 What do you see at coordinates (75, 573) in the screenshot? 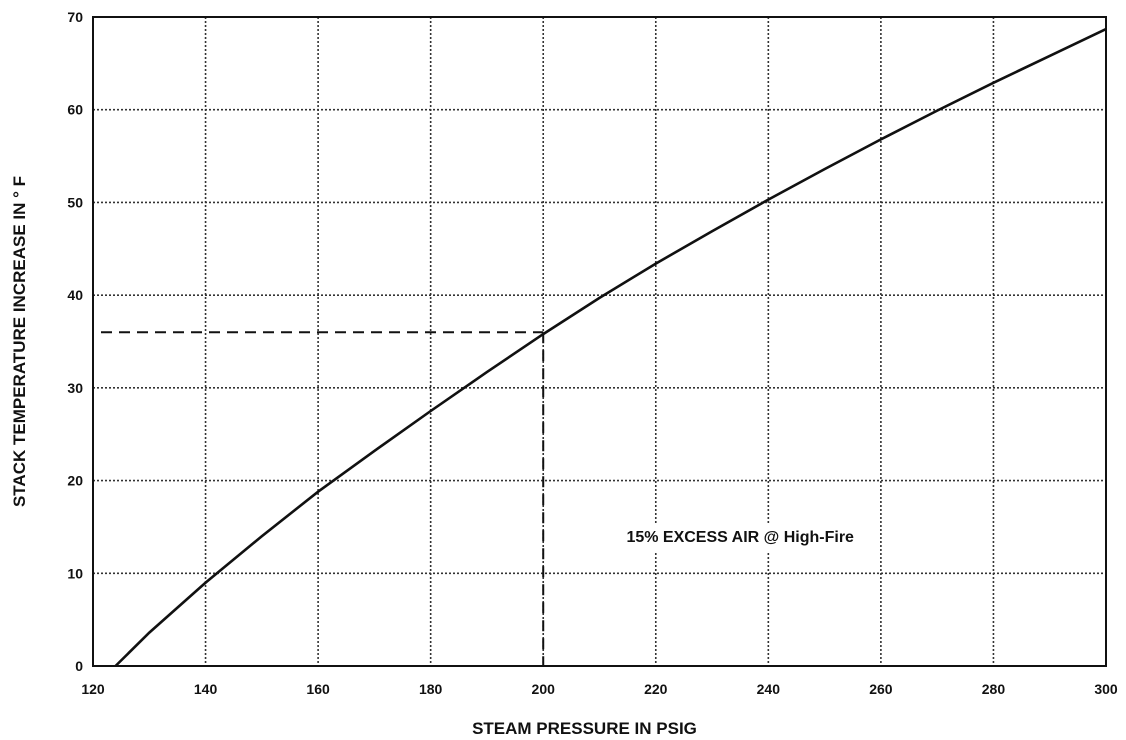
I see `y-tick-label: 10` at bounding box center [75, 573].